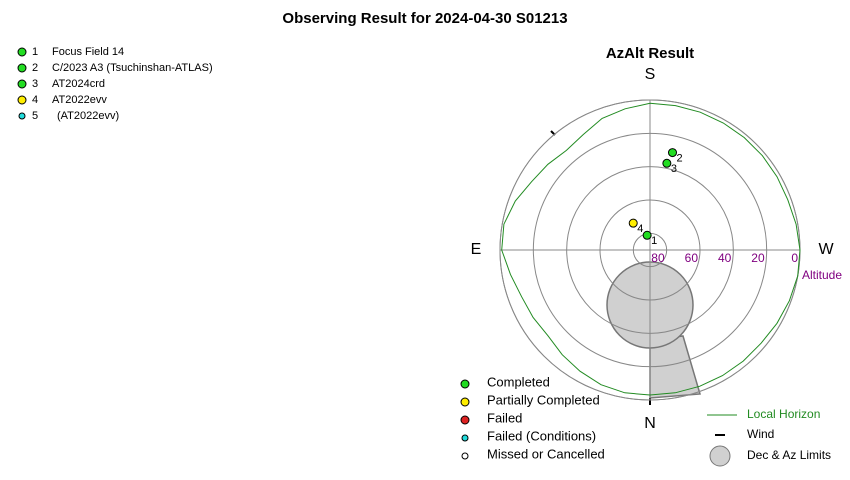  What do you see at coordinates (640, 229) in the screenshot?
I see `point-label: 4` at bounding box center [640, 229].